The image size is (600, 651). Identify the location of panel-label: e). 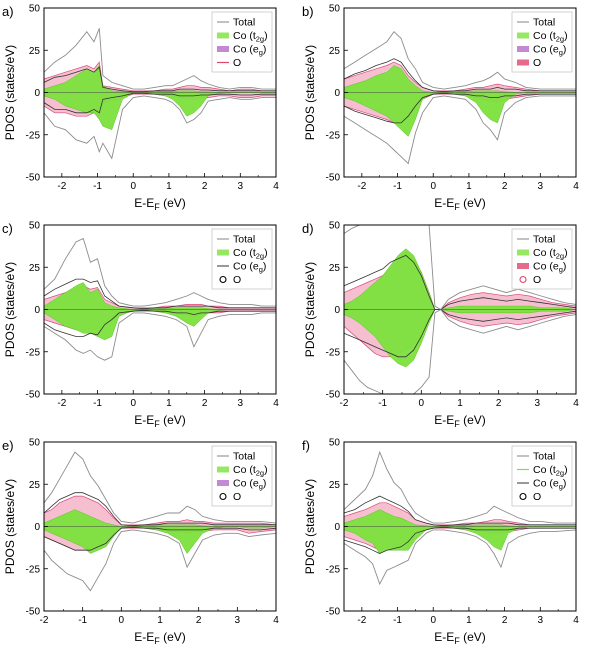
(8, 445).